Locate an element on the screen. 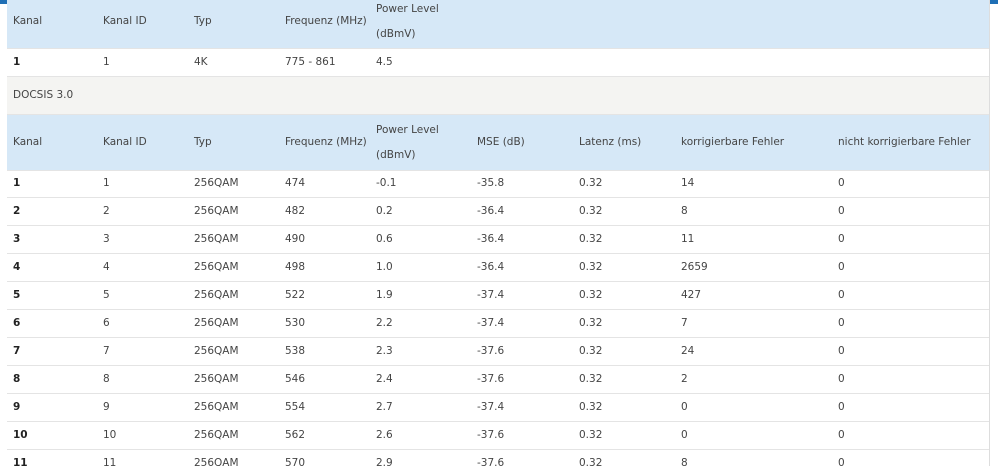 Image resolution: width=998 pixels, height=466 pixels. cell: 427 is located at coordinates (691, 295).